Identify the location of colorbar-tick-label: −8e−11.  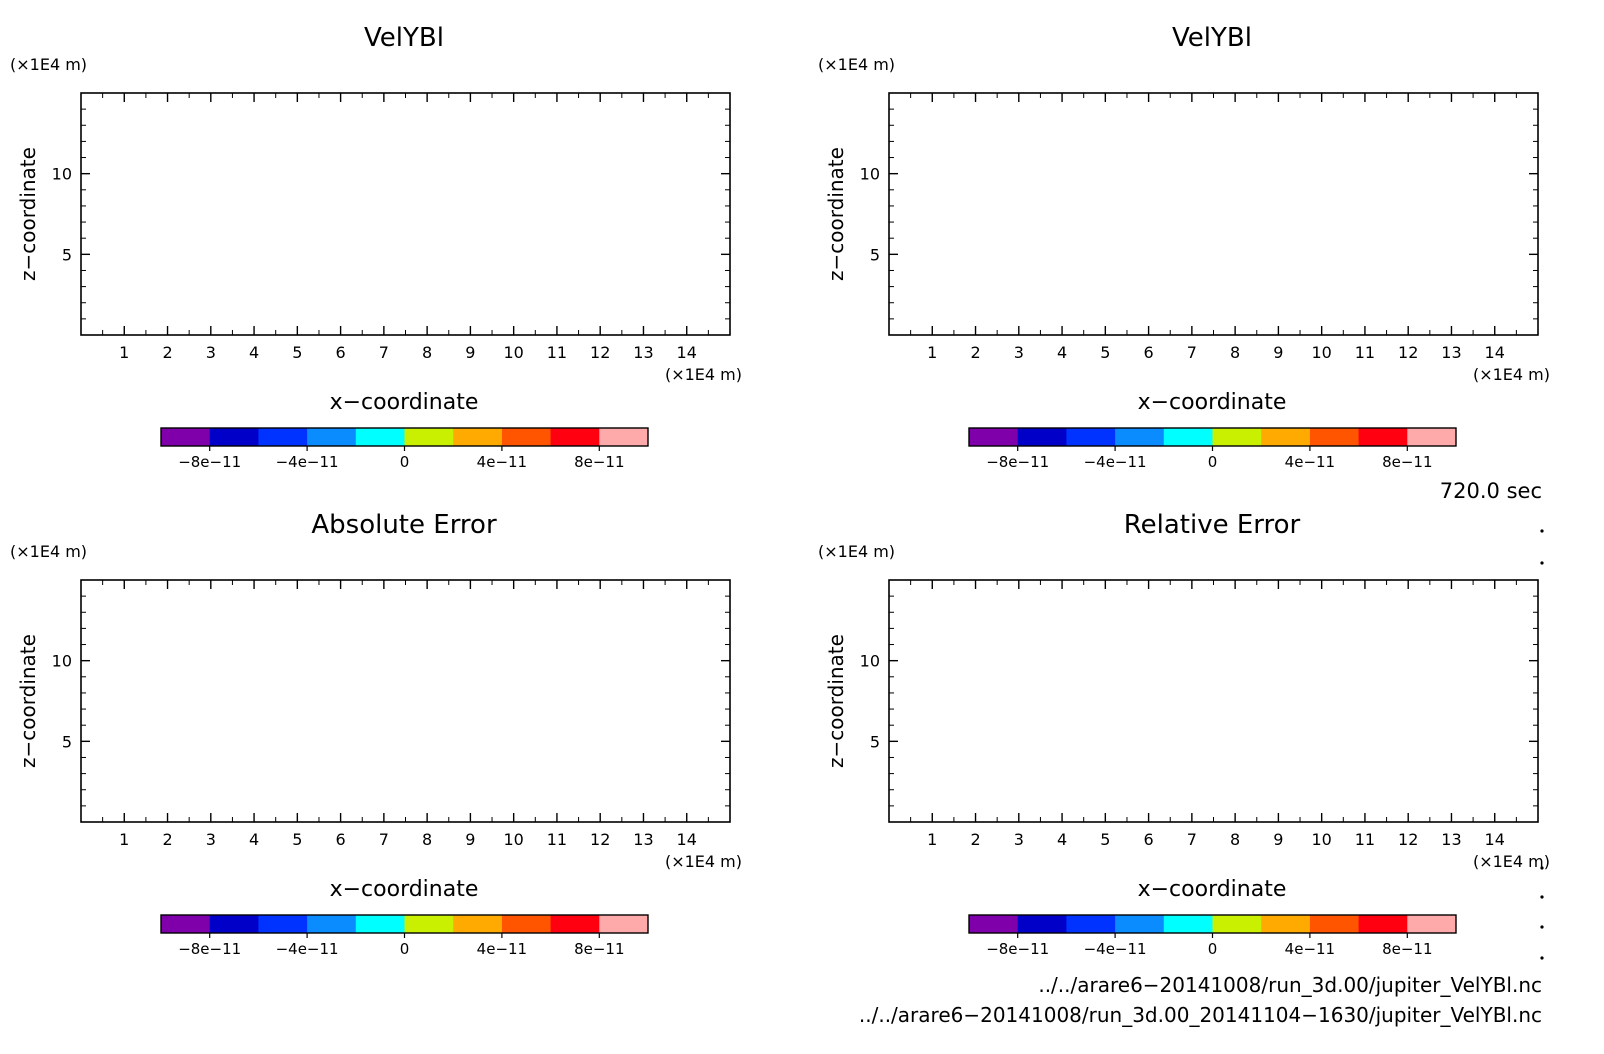
(209, 462).